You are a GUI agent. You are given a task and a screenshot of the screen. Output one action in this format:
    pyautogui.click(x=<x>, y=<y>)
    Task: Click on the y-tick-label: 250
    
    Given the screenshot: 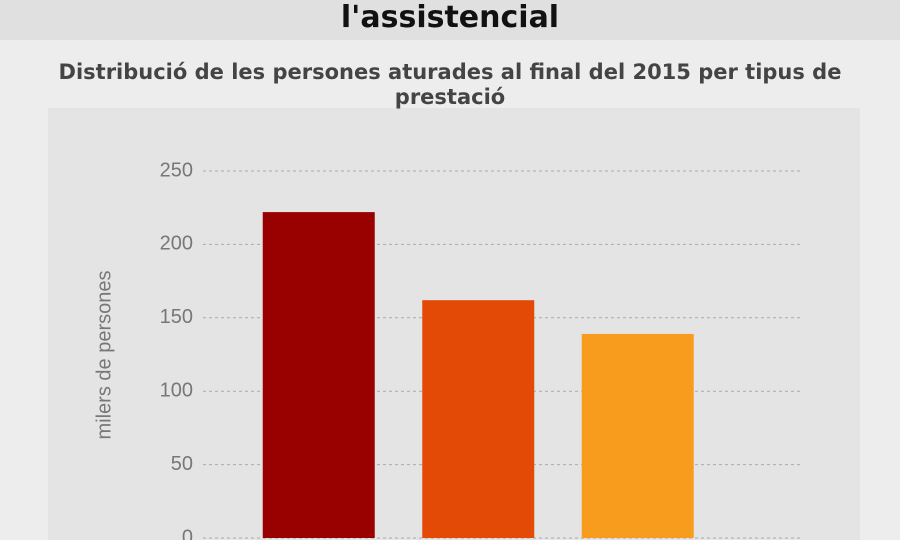 What is the action you would take?
    pyautogui.click(x=176, y=170)
    